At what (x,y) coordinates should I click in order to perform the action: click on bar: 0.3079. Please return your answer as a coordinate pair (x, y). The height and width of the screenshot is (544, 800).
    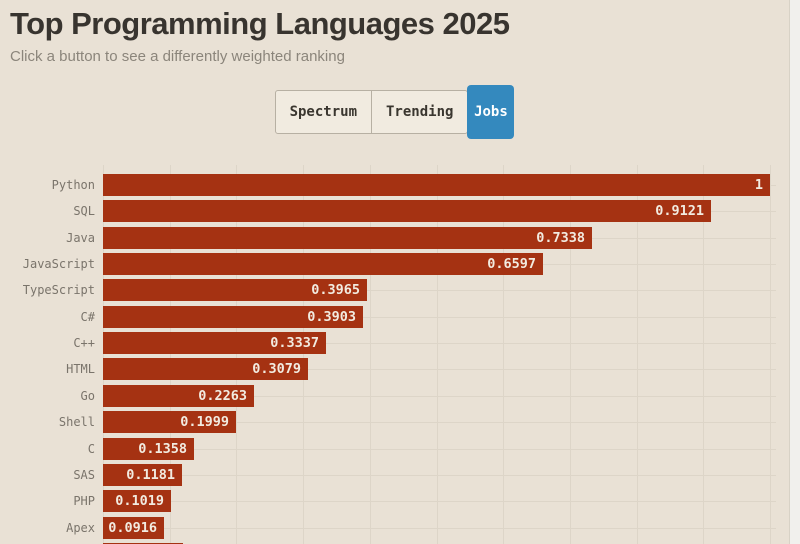
    Looking at the image, I should click on (205, 369).